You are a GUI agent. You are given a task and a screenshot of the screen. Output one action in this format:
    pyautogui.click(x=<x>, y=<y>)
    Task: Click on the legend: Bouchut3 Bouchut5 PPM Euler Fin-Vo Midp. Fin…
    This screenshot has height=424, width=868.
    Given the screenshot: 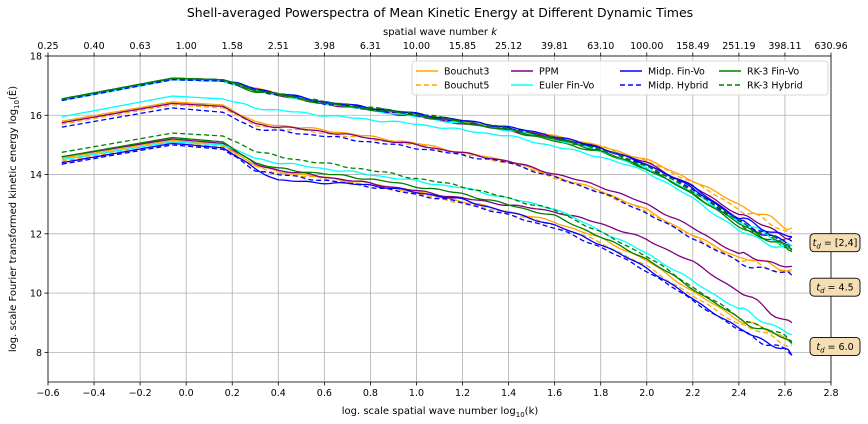 What is the action you would take?
    pyautogui.click(x=620, y=78)
    